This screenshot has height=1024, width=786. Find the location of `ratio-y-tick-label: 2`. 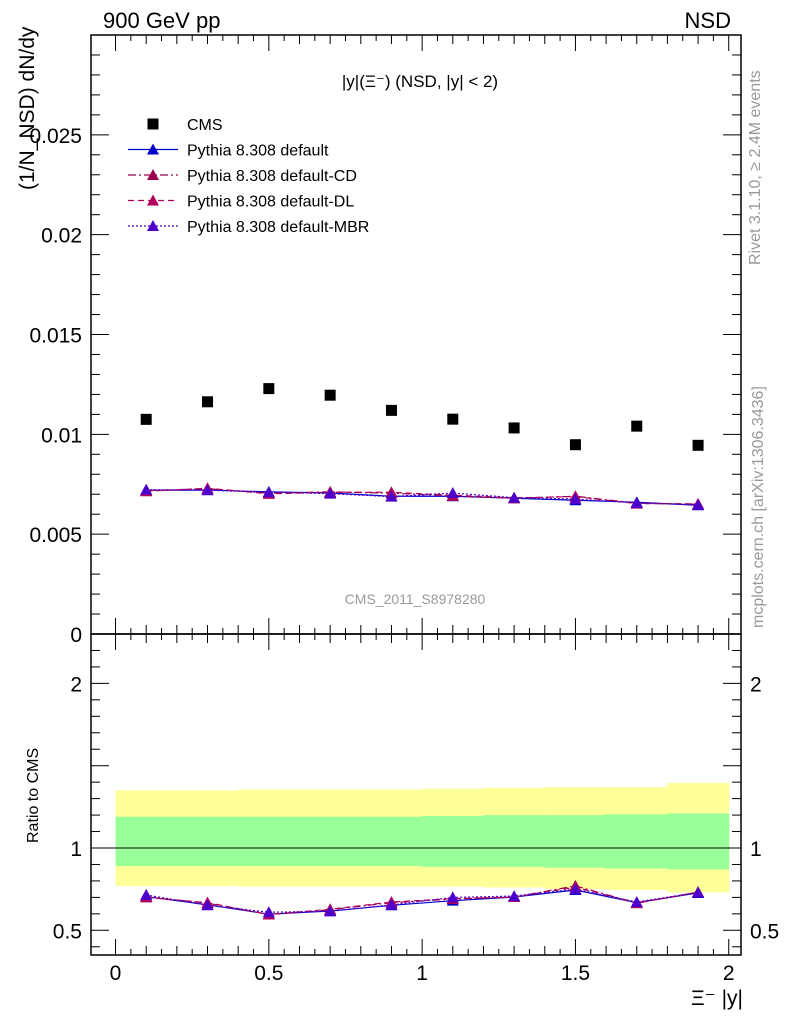

ratio-y-tick-label: 2 is located at coordinates (76, 684).